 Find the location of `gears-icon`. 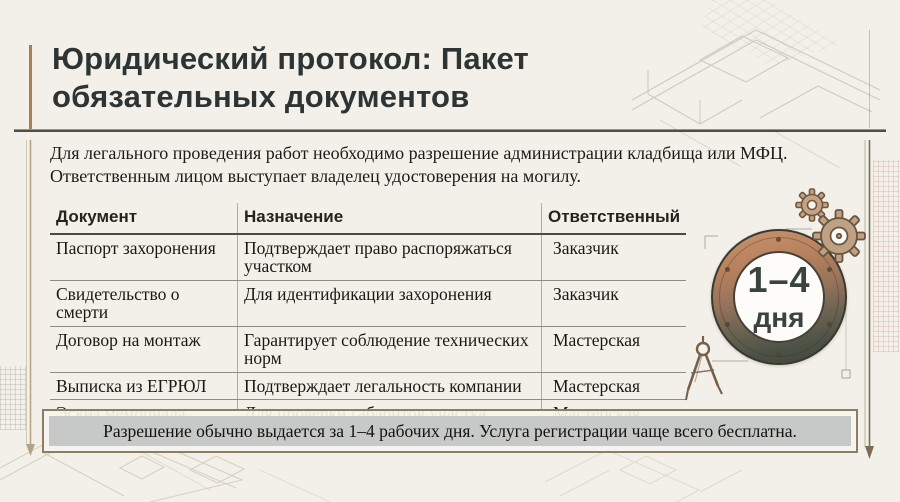

gears-icon is located at coordinates (830, 225).